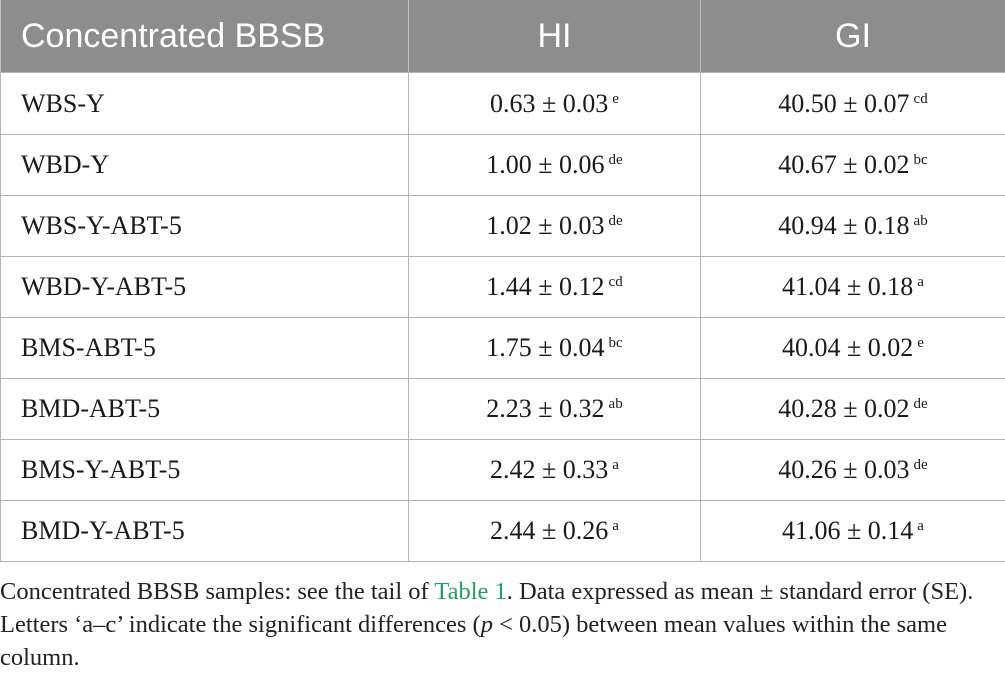  What do you see at coordinates (848, 530) in the screenshot?
I see `gi-value: 41.06 ± 0.14` at bounding box center [848, 530].